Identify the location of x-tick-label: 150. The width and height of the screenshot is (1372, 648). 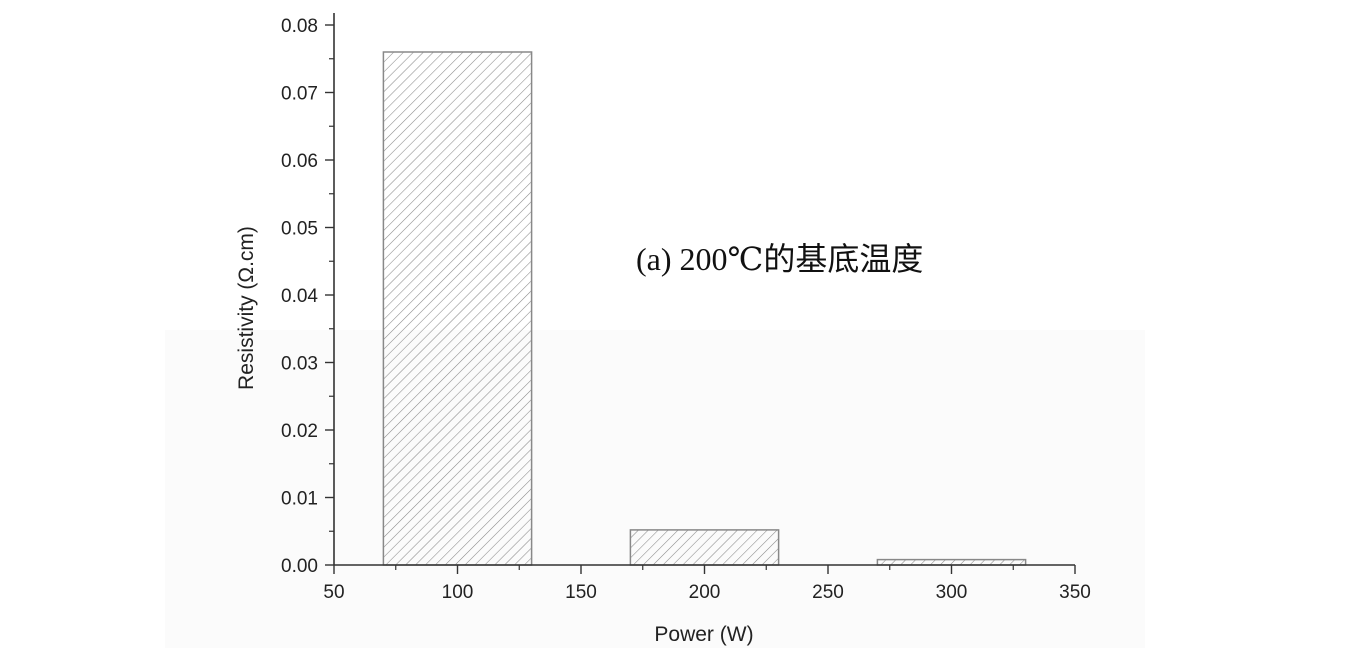
(581, 592).